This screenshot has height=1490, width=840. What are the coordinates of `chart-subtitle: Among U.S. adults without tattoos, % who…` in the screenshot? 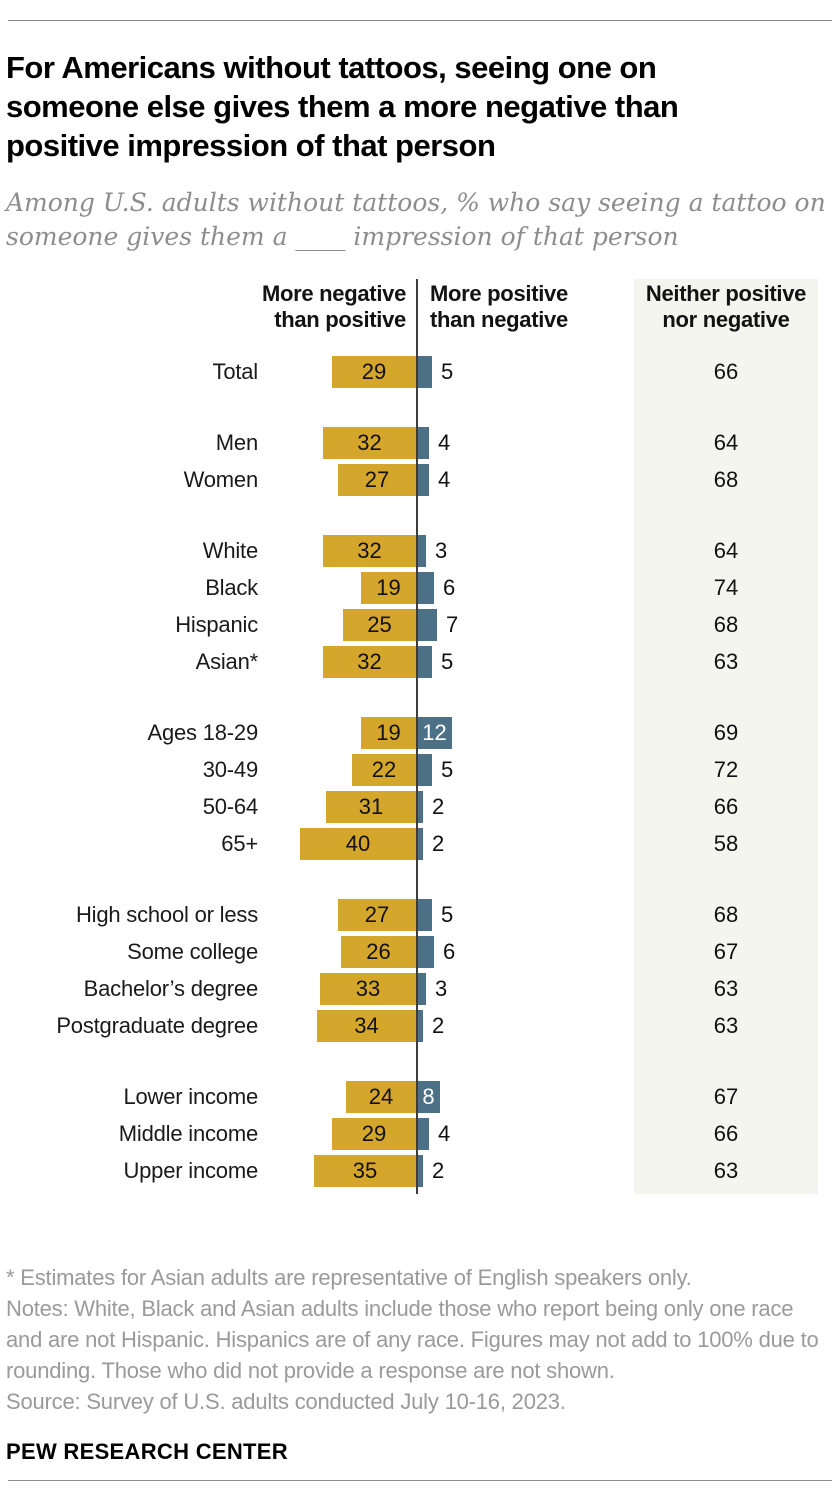 It's located at (419, 220).